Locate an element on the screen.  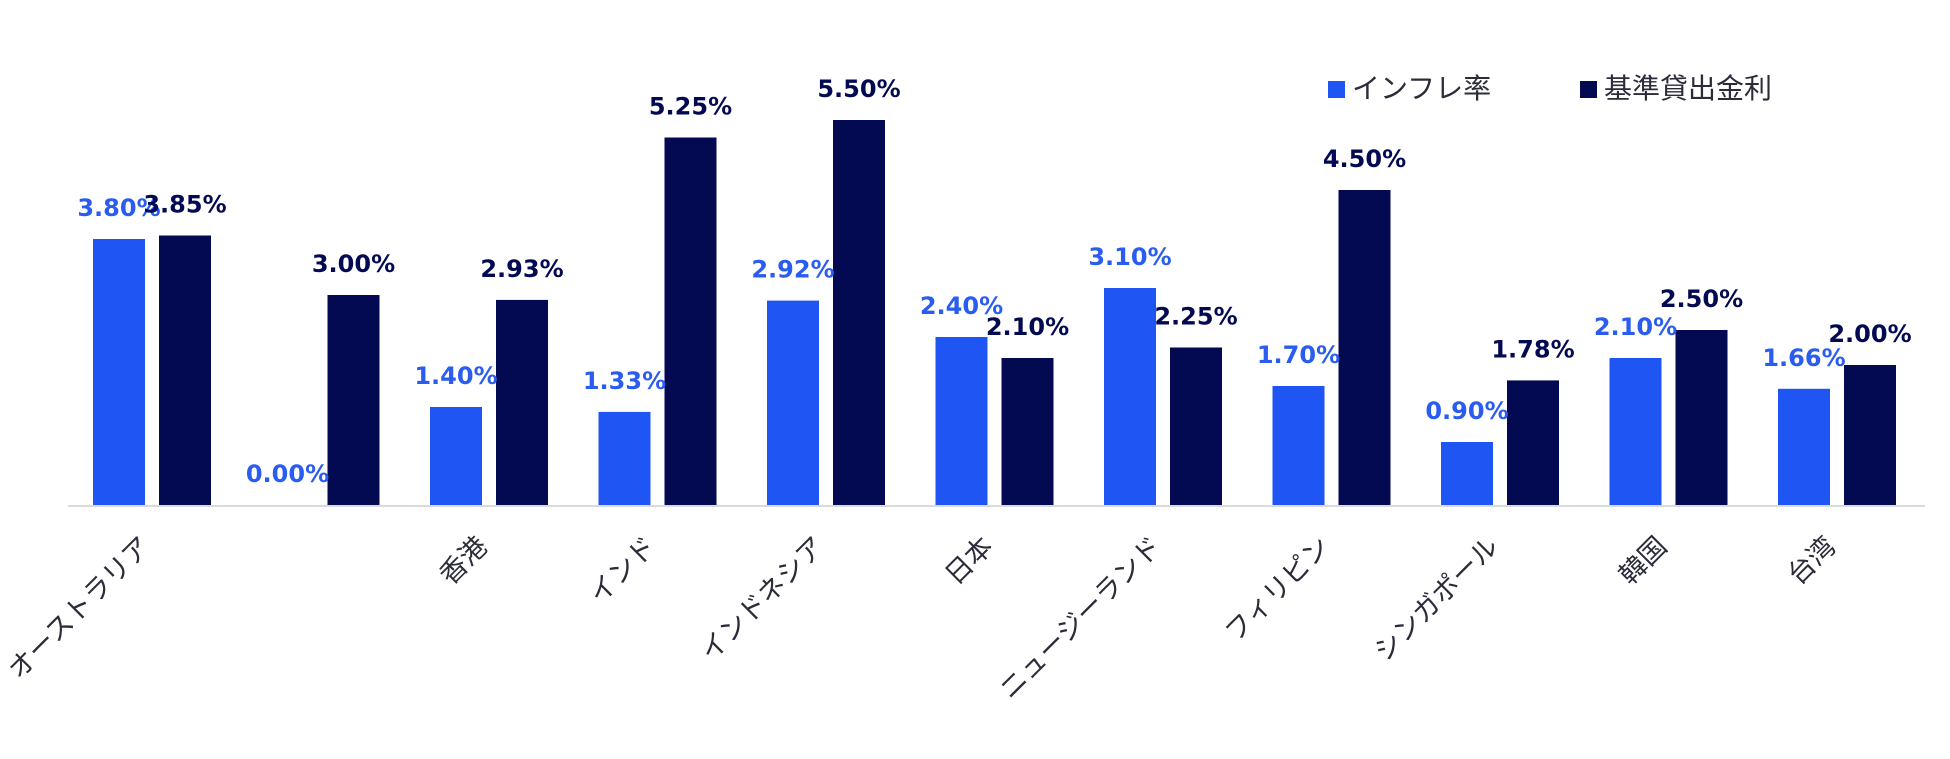
value-label-s0-4: 2.92% is located at coordinates (792, 270).